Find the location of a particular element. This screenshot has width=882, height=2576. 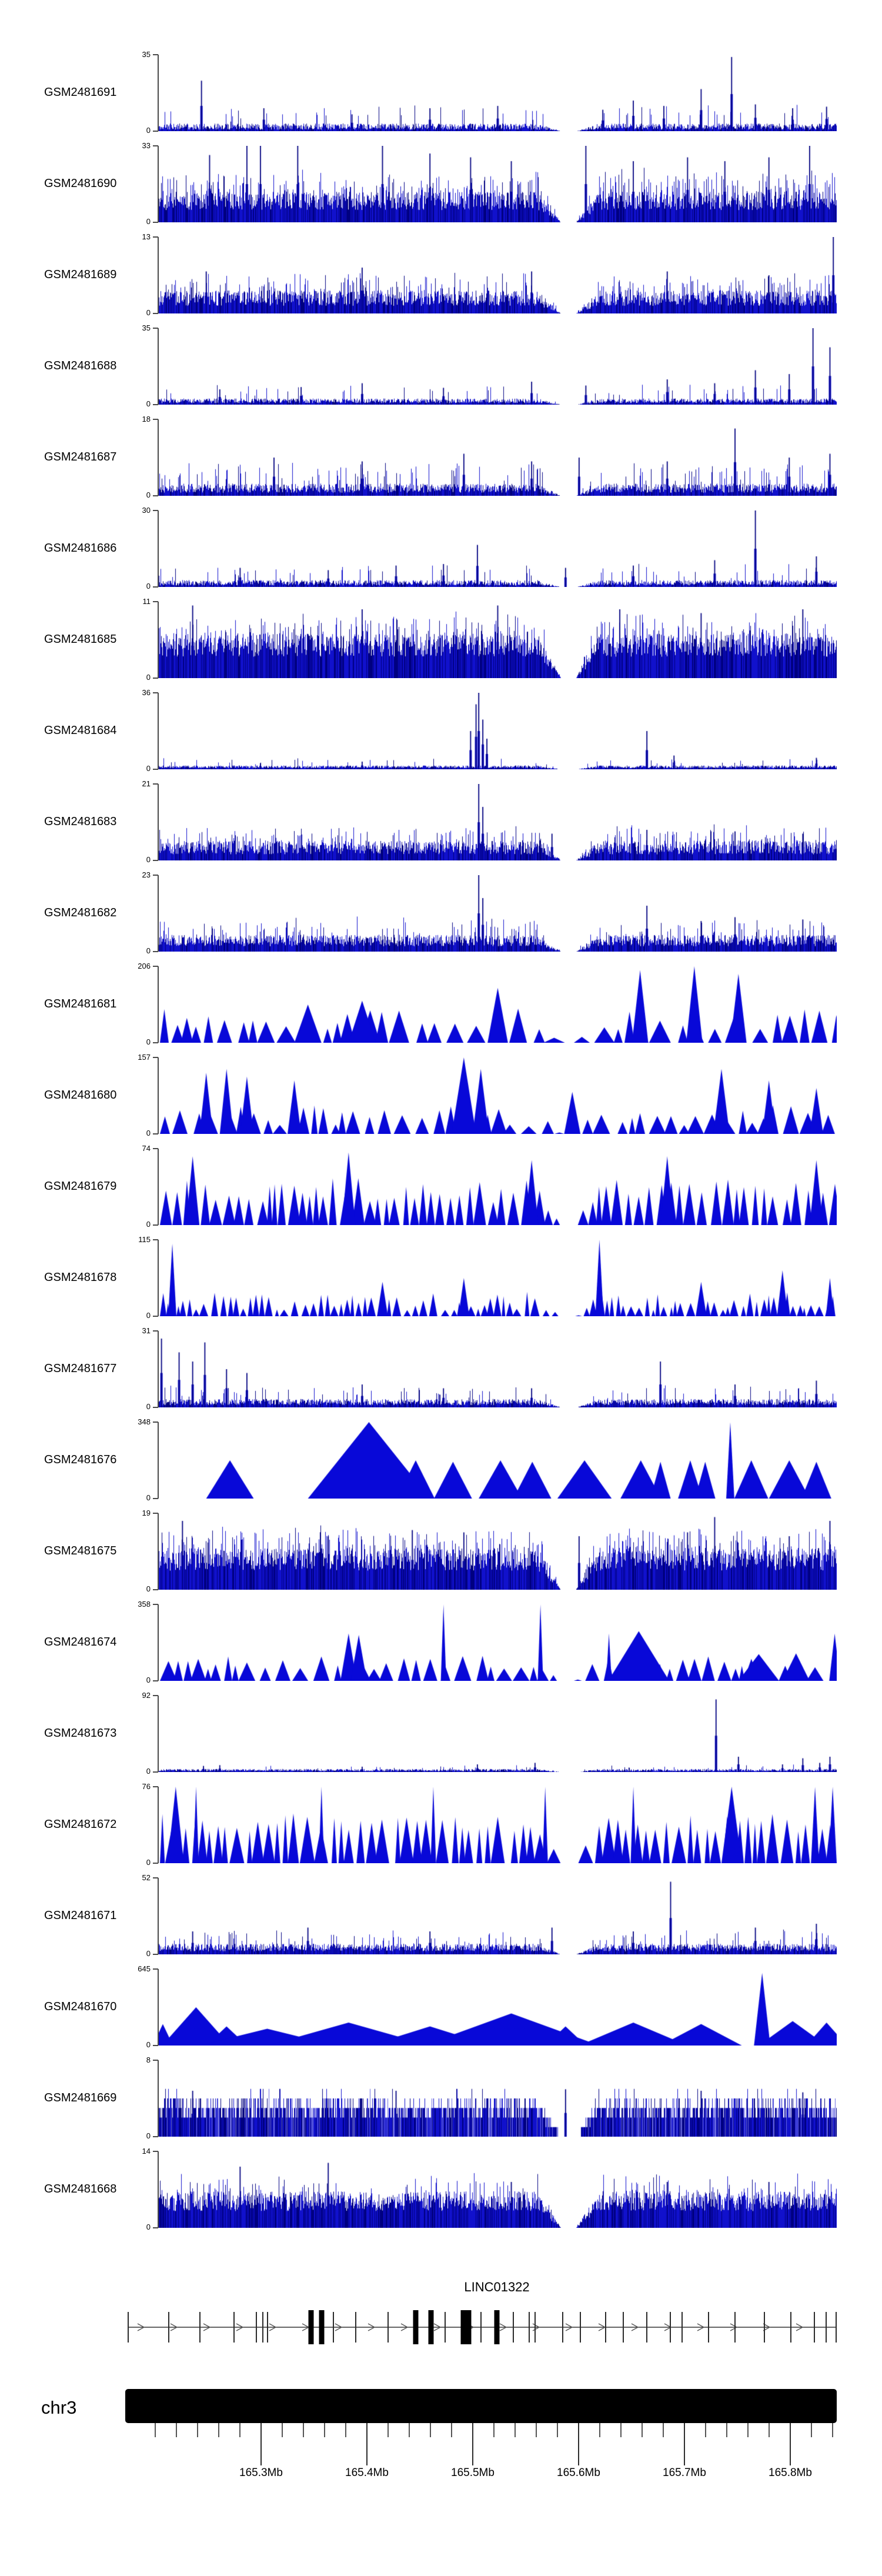

y-axis-max-label: 31 is located at coordinates (146, 1330).